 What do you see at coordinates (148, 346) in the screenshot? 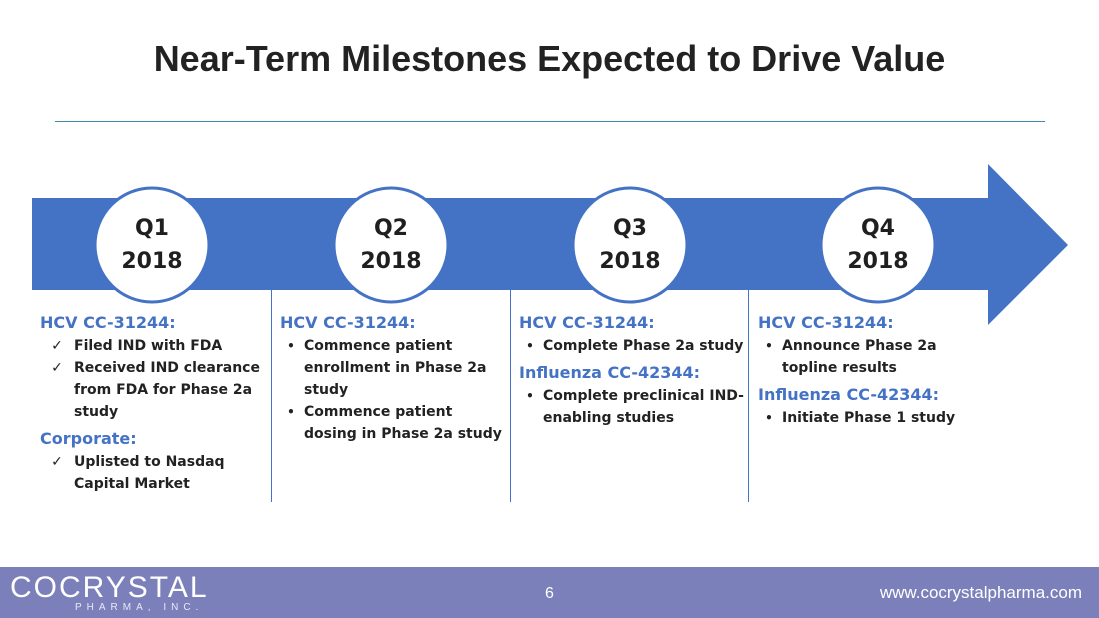
I see `milestone-text: Filed IND with FDA` at bounding box center [148, 346].